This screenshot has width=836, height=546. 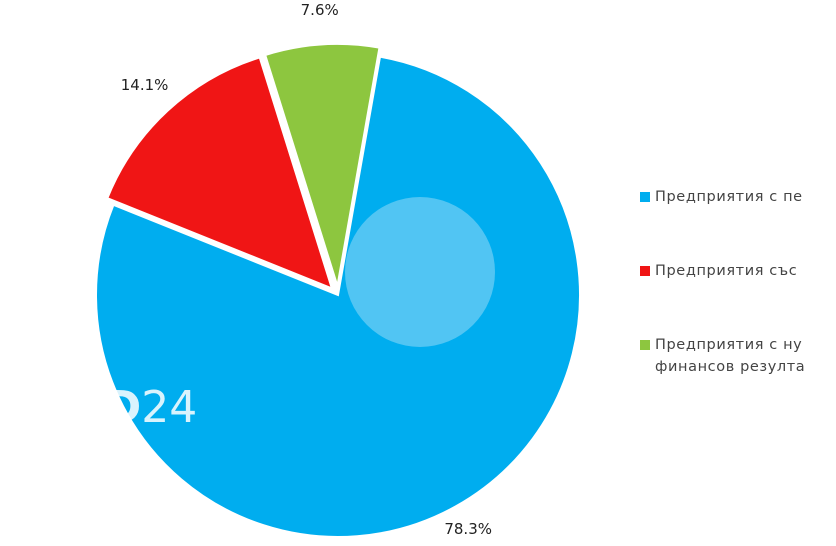 I want to click on legend-item: Предприятия с пе, so click(x=738, y=197).